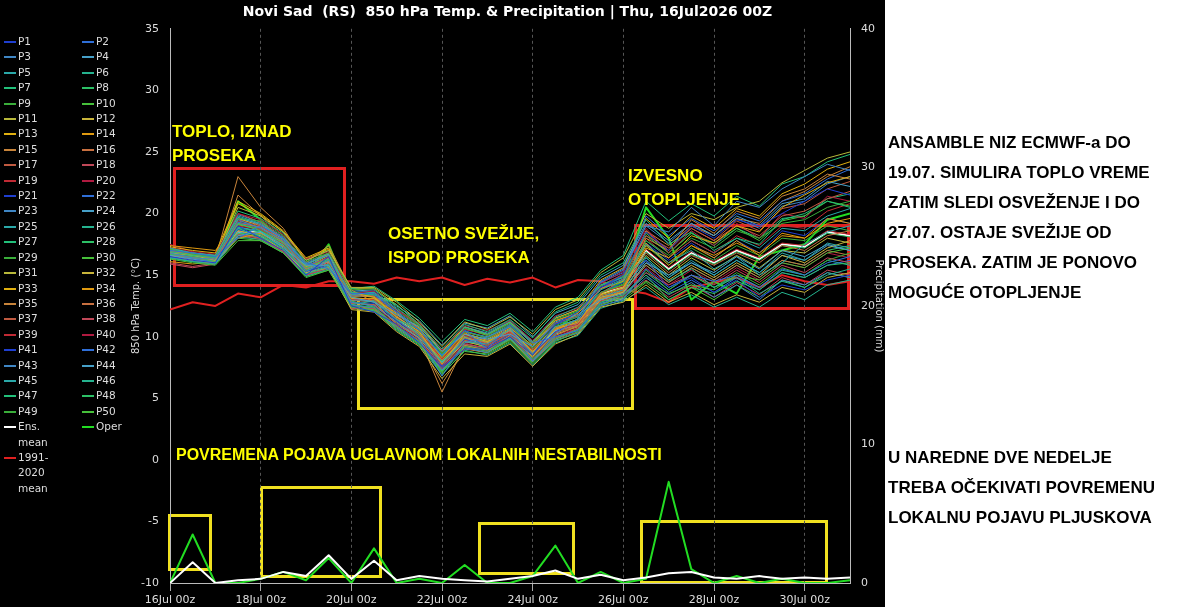  I want to click on annotation: POVREMENA POJAVA UGLAVNOM LOKALNIH NESTABILNOSTI, so click(419, 454).